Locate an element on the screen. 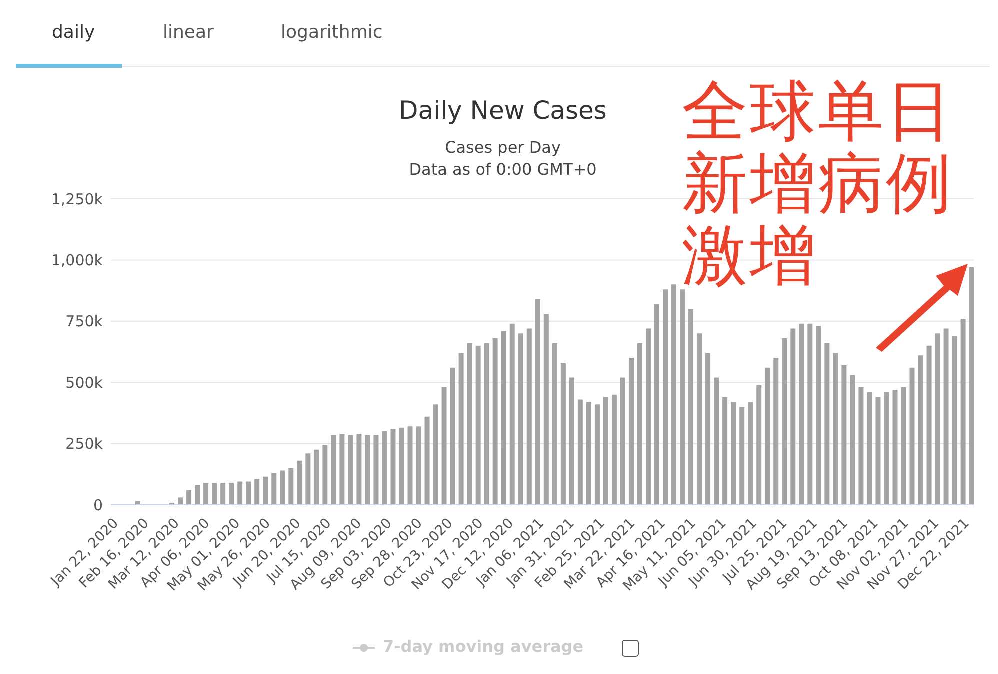  chart-subtitle: Cases per Day Data as of 0:00 GMT+0 is located at coordinates (503, 158).